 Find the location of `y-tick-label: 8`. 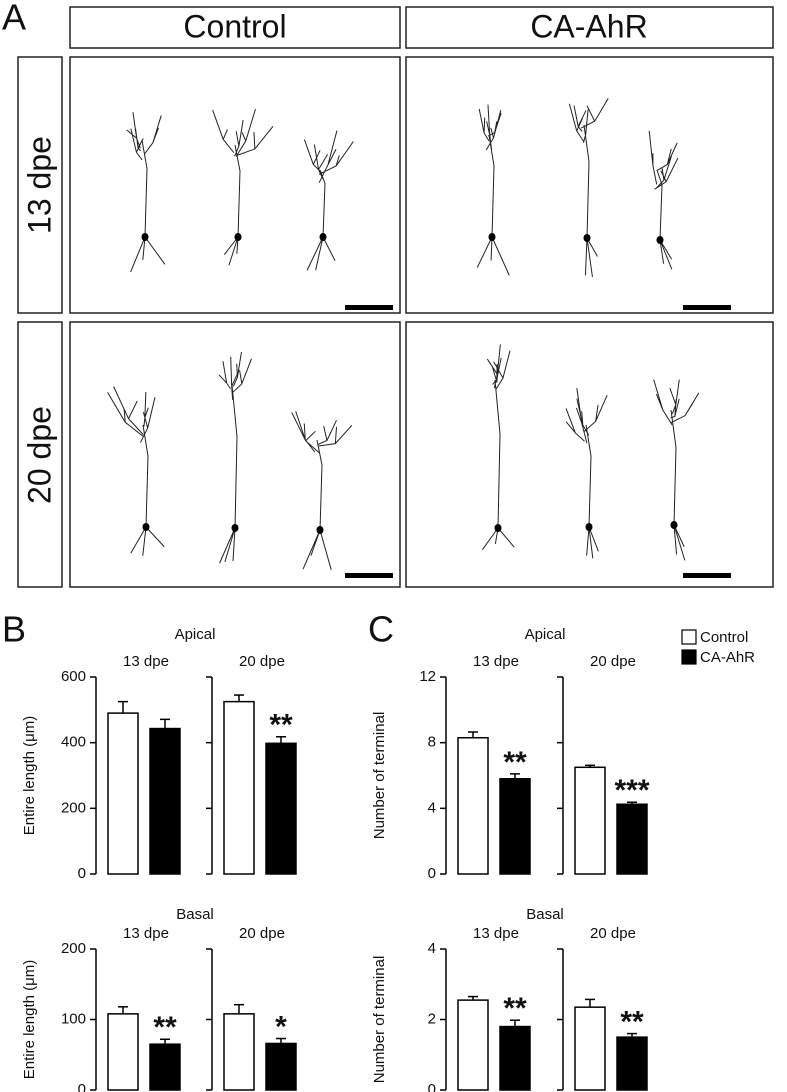

y-tick-label: 8 is located at coordinates (432, 742).